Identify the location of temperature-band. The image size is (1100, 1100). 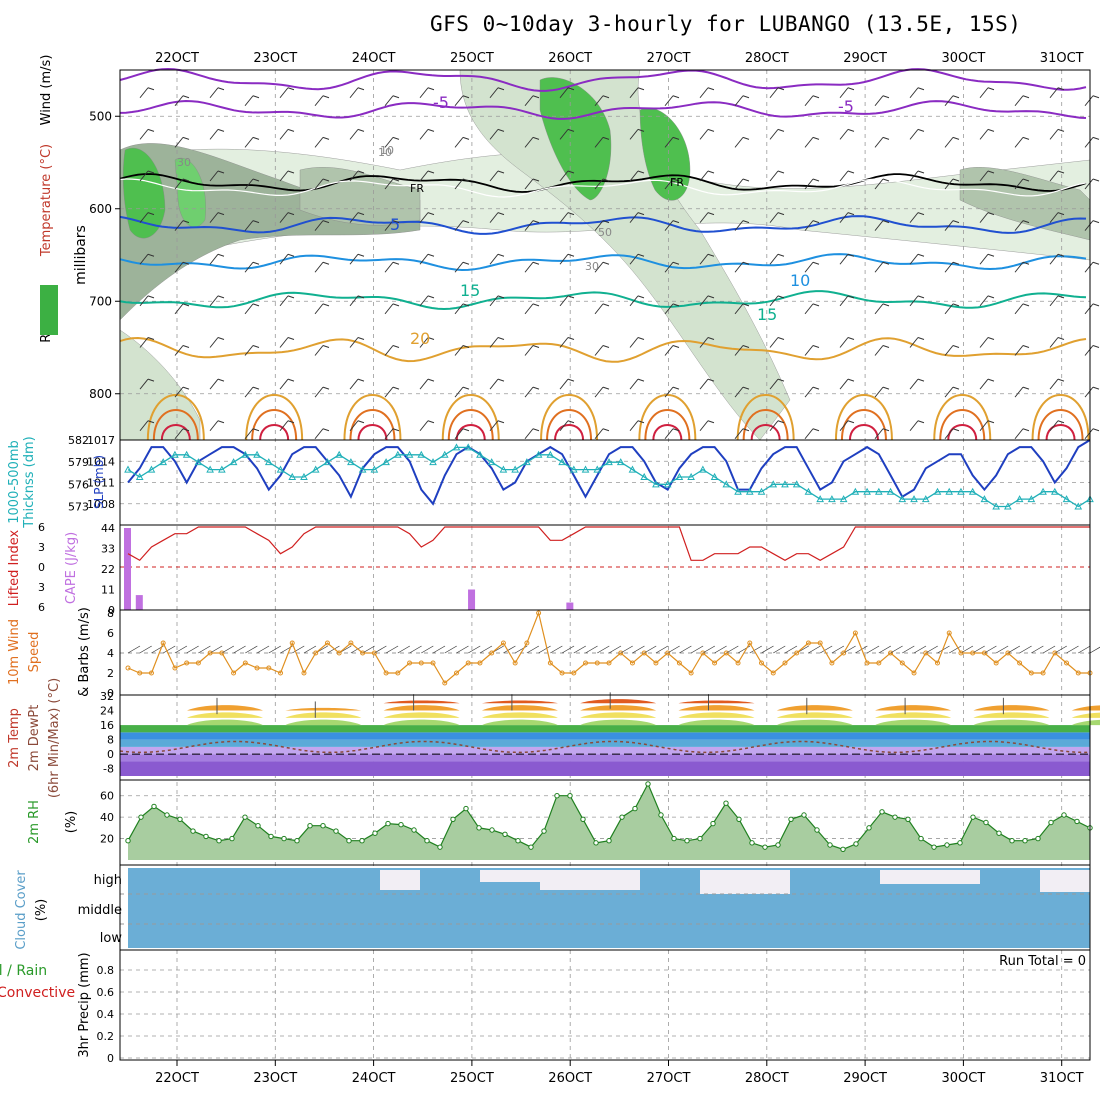
(605, 743).